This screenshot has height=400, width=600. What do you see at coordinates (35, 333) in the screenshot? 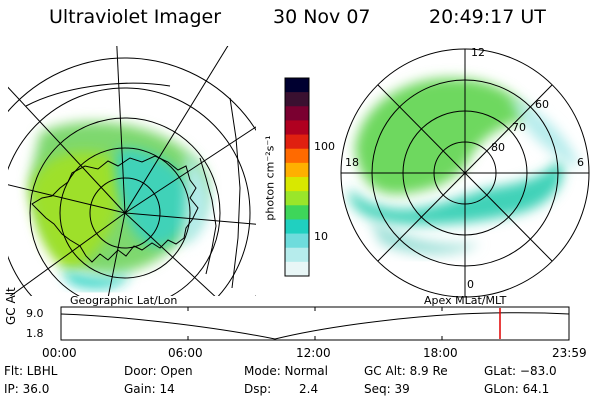
I see `timeline-ytick-1: 1.8` at bounding box center [35, 333].